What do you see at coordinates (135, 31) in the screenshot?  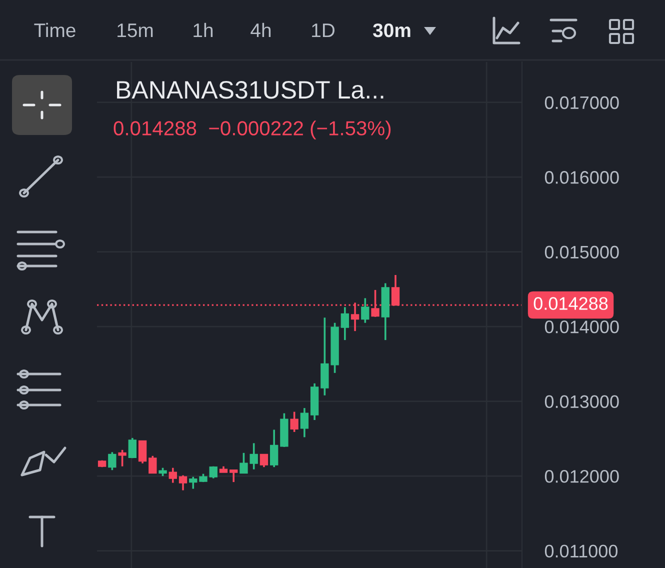 I see `text: 15m` at bounding box center [135, 31].